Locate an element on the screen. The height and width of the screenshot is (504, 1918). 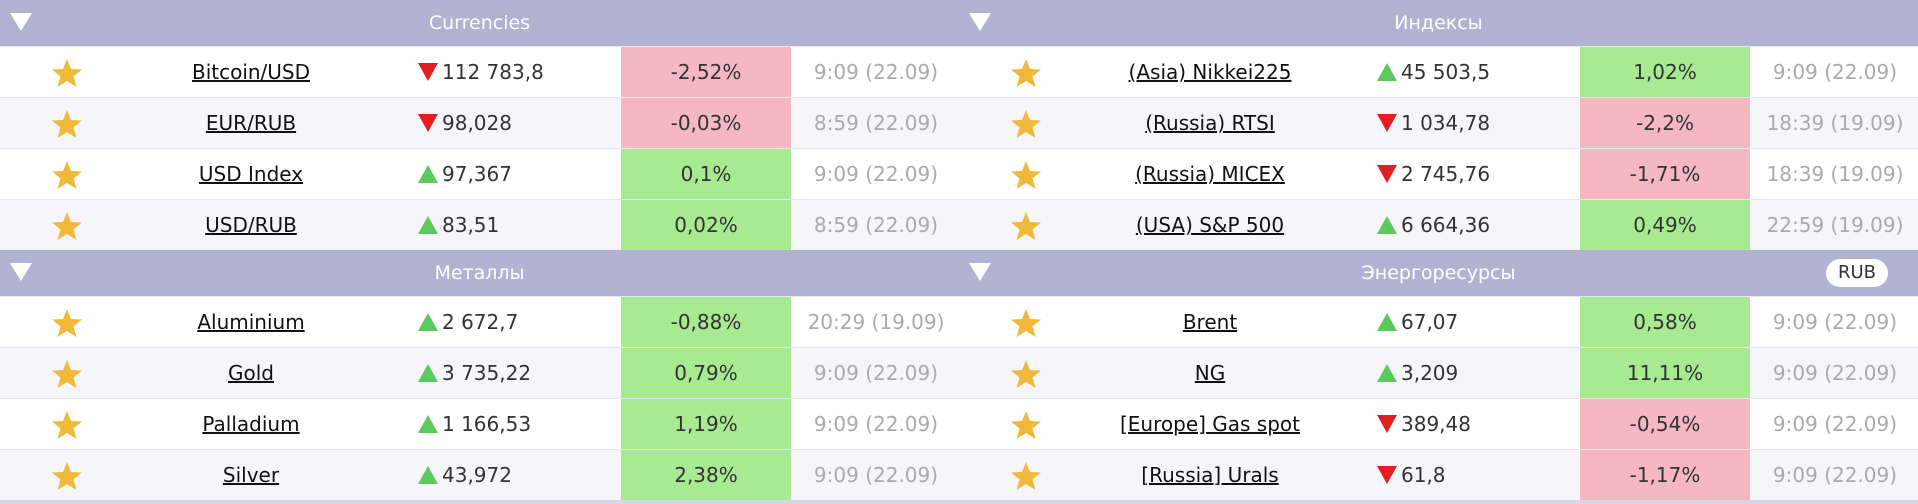
instrument-name: (Asia) Nikkei225 is located at coordinates (1210, 72).